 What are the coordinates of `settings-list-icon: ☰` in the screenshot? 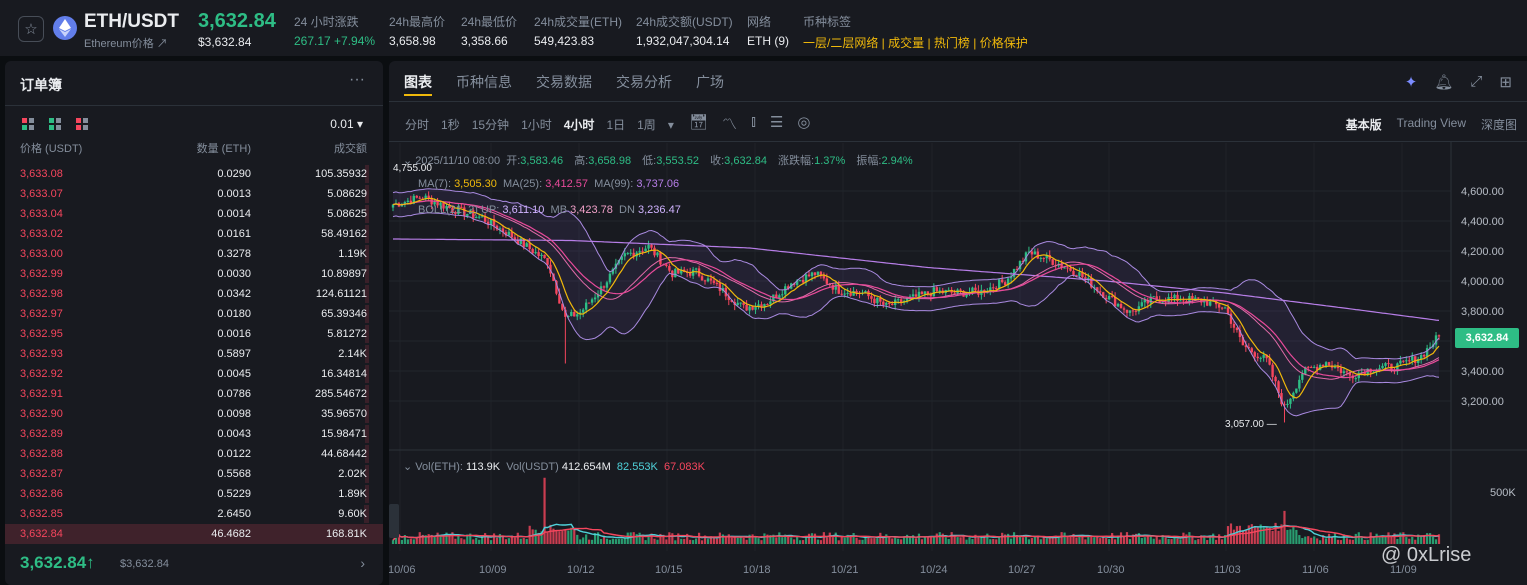 It's located at (776, 122).